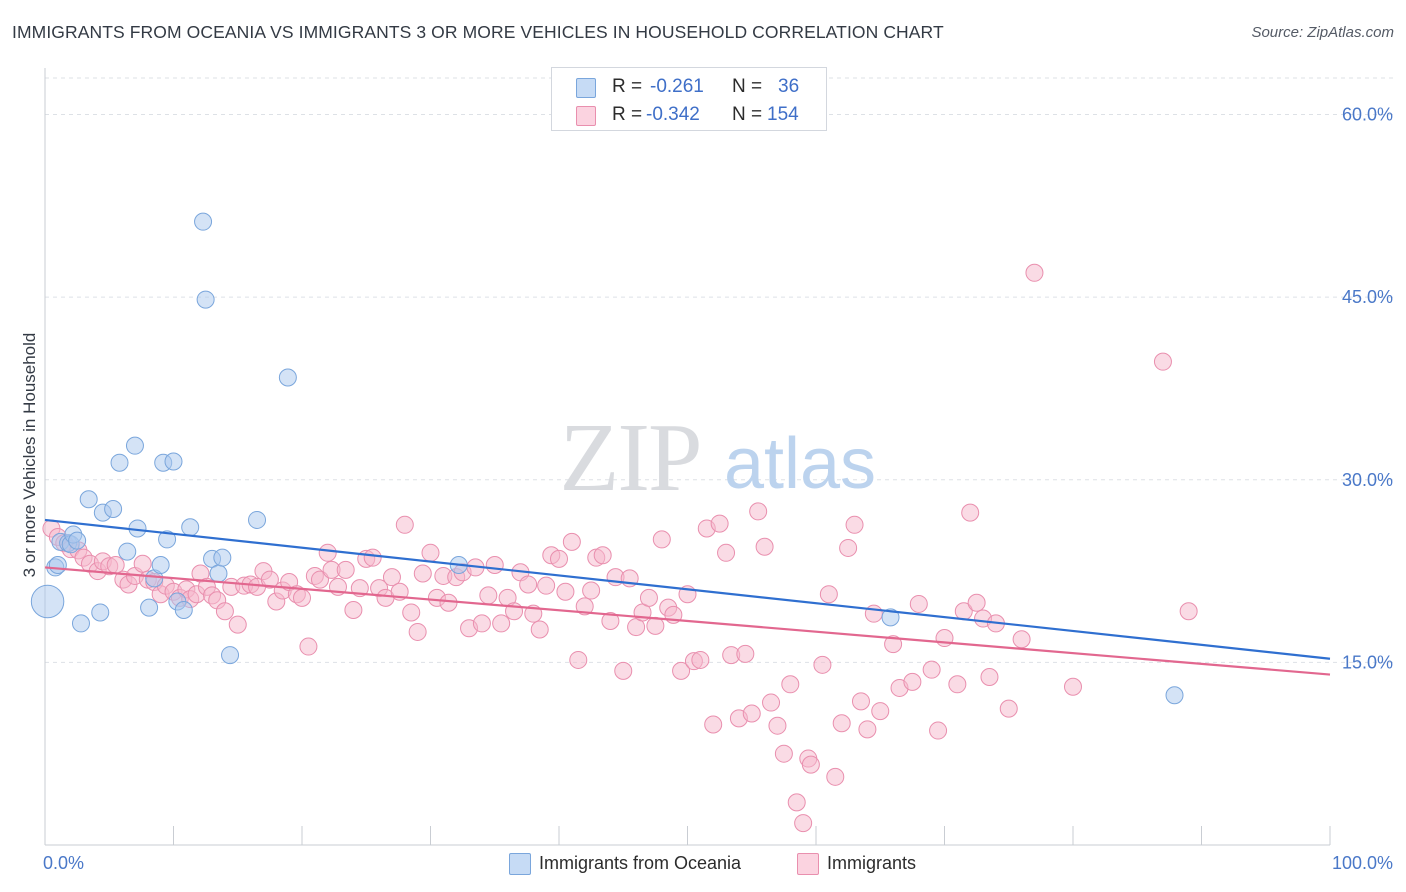 This screenshot has width=1406, height=892. I want to click on y-tick-label: 15.0%, so click(1367, 662).